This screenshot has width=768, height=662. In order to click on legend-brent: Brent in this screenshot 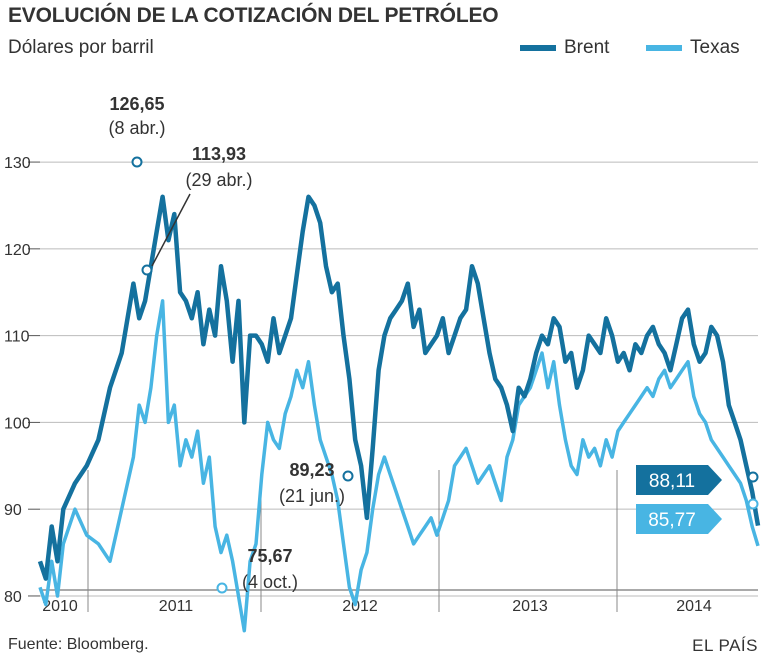, I will do `click(564, 48)`.